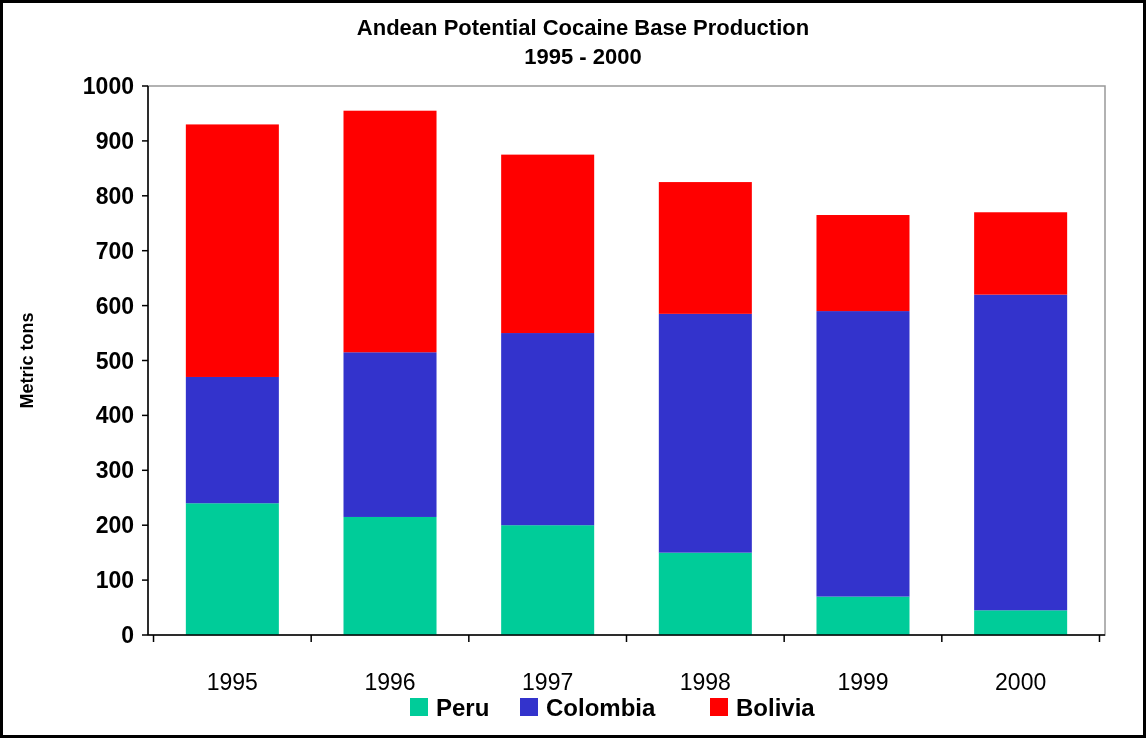  I want to click on legend-label: Colombia, so click(601, 707).